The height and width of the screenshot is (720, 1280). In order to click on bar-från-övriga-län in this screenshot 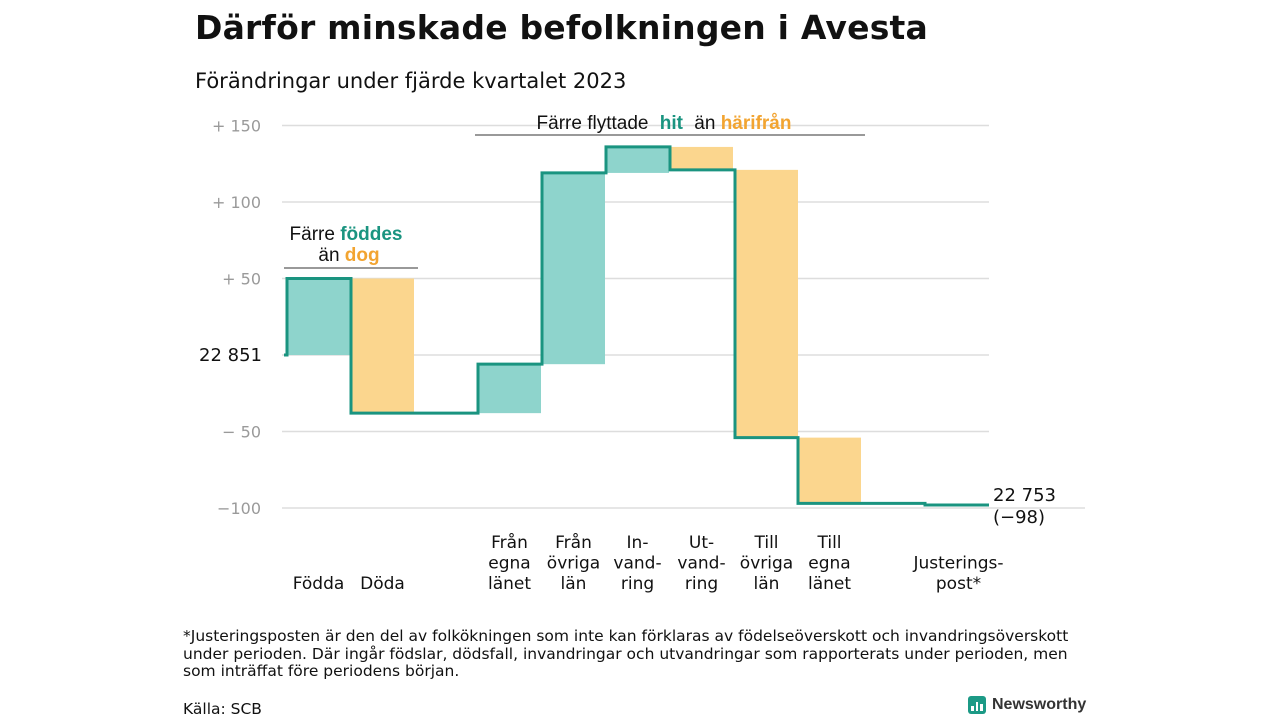, I will do `click(573, 268)`.